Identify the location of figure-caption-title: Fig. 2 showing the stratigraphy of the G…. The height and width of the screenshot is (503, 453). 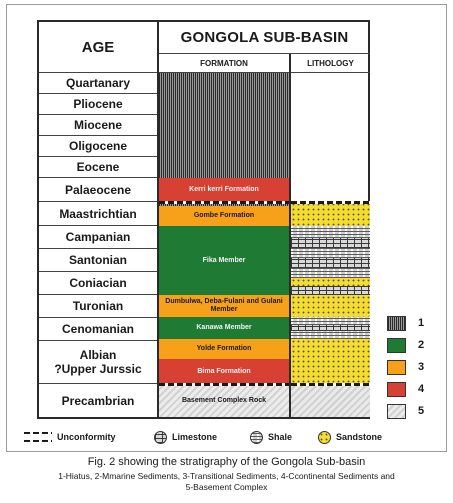
(226, 462).